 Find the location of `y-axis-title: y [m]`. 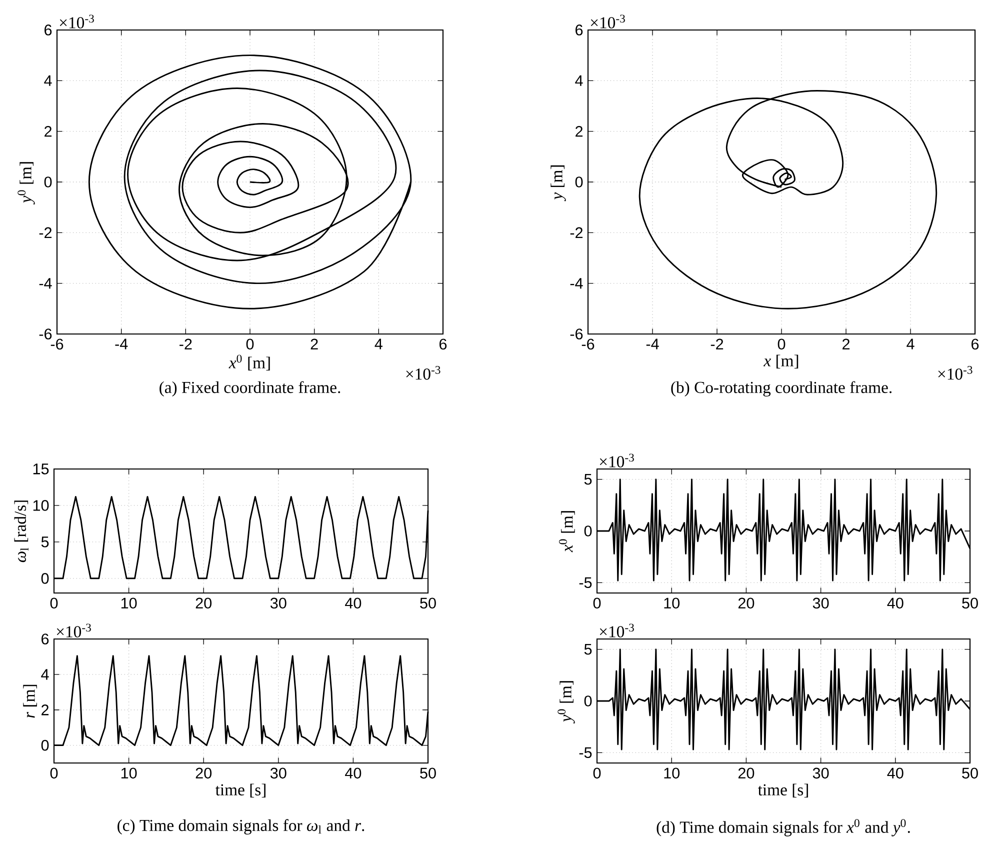

y-axis-title: y [m] is located at coordinates (558, 183).